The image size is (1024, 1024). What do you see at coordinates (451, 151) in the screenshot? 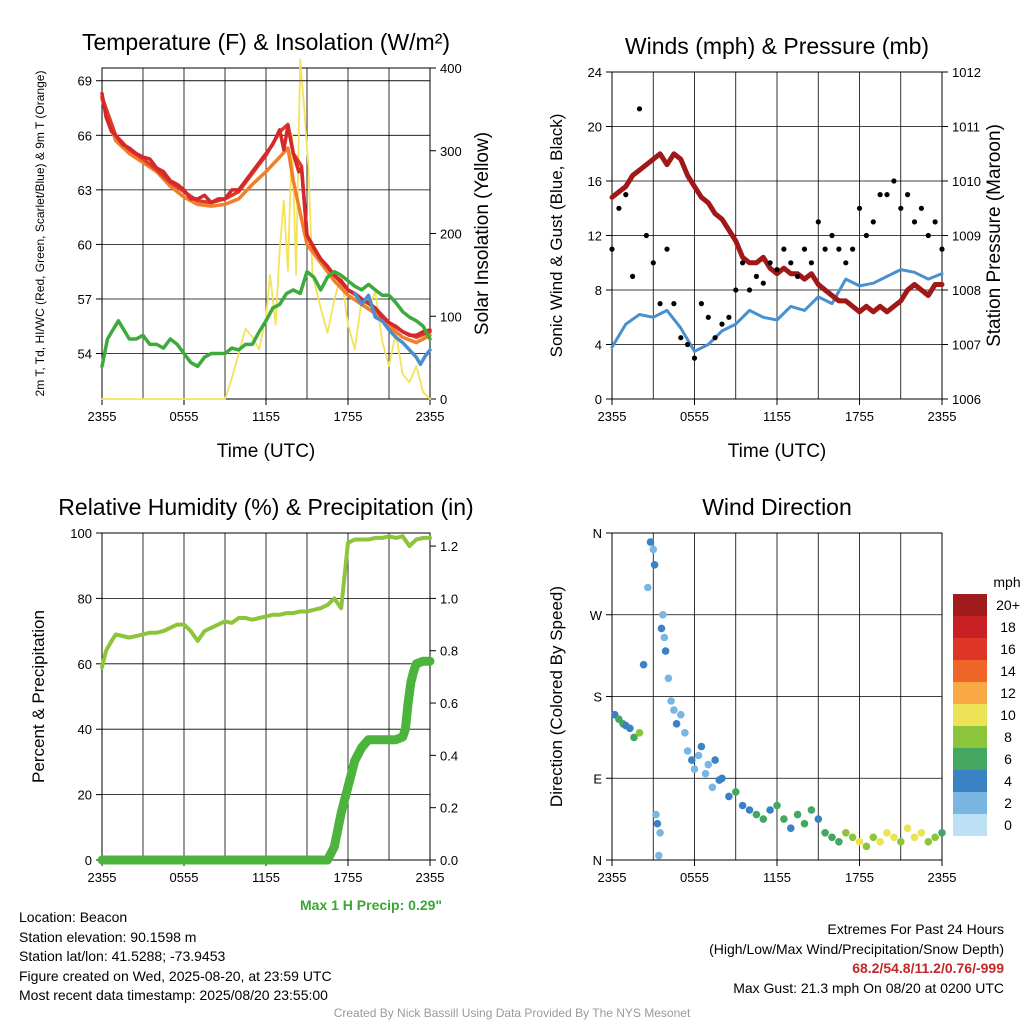
I see `temperature-y2tick-label: 300` at bounding box center [451, 151].